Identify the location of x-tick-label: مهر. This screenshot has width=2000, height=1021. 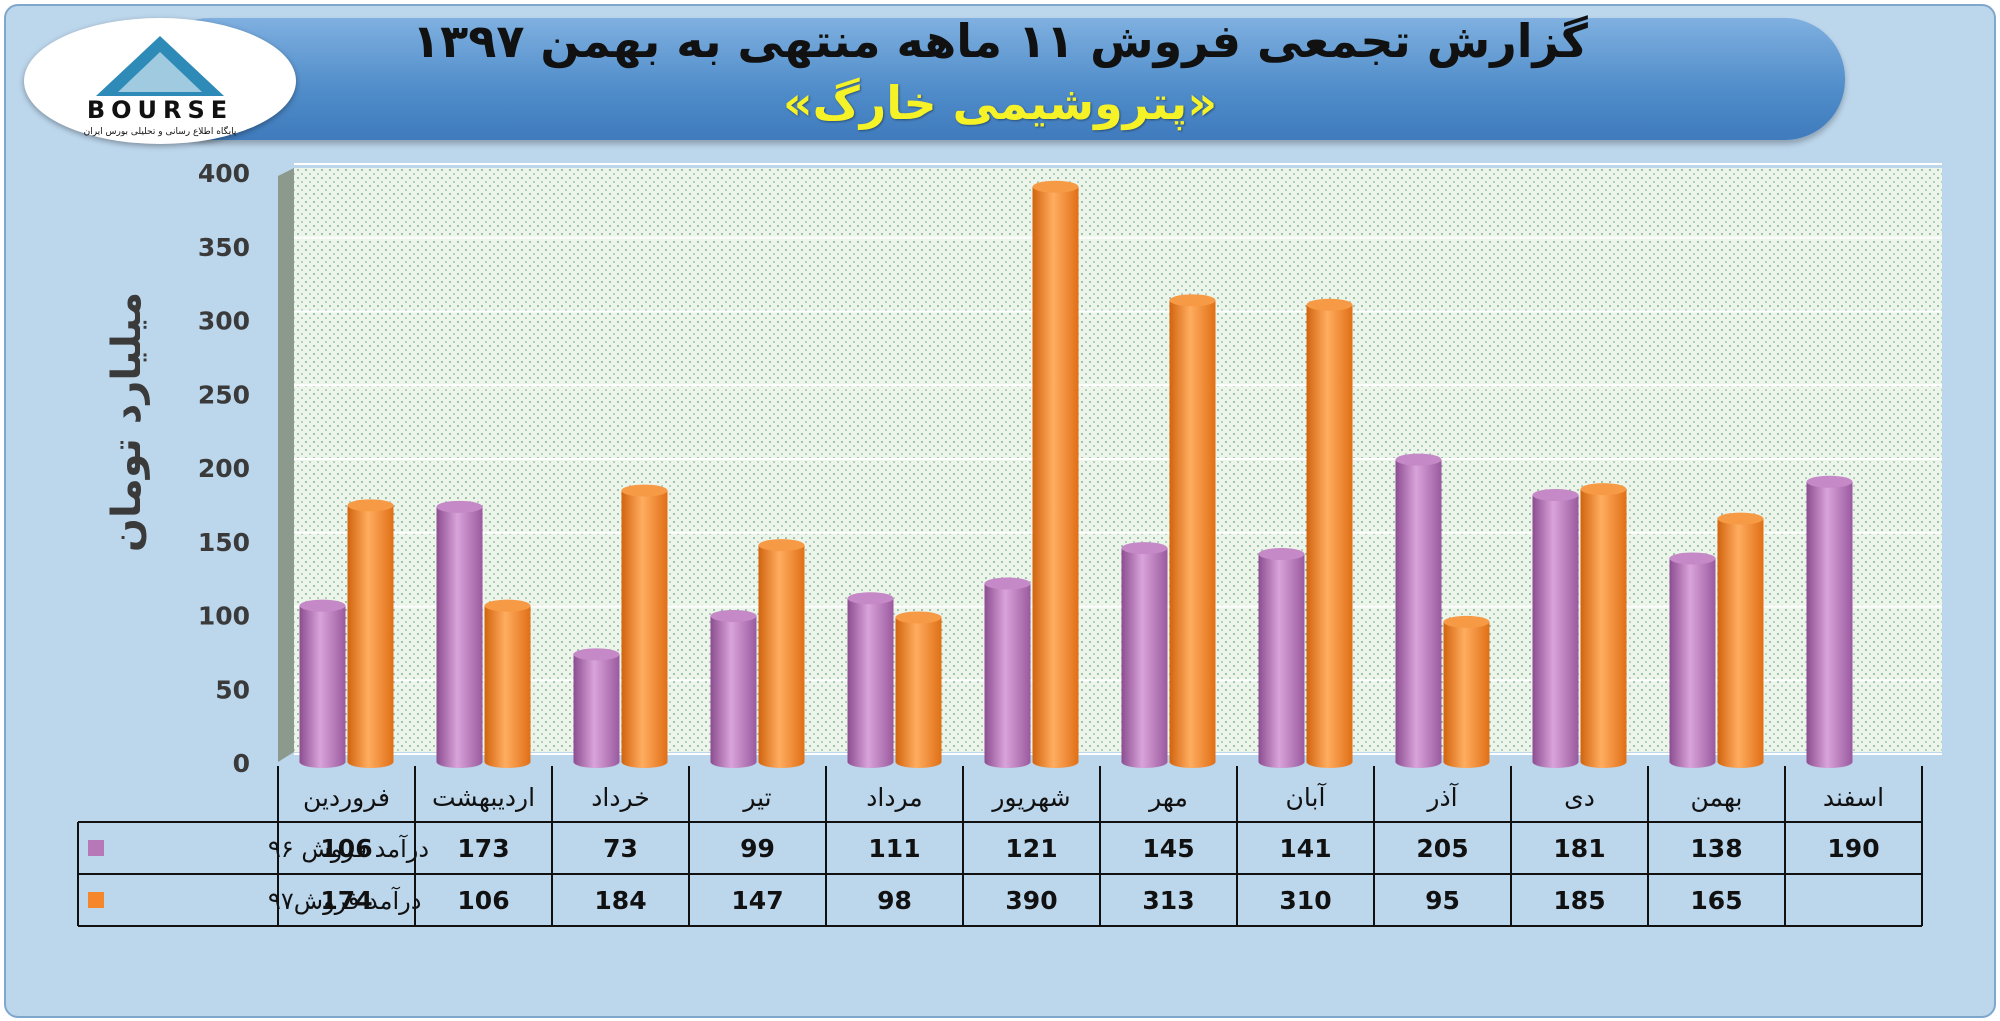
(1167, 798).